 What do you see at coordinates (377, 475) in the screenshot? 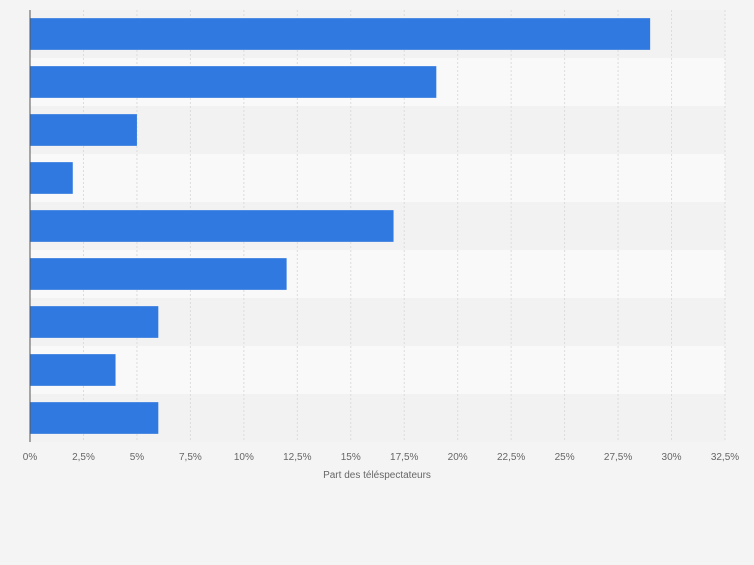
I see `x-axis-label: Part des téléspectateurs` at bounding box center [377, 475].